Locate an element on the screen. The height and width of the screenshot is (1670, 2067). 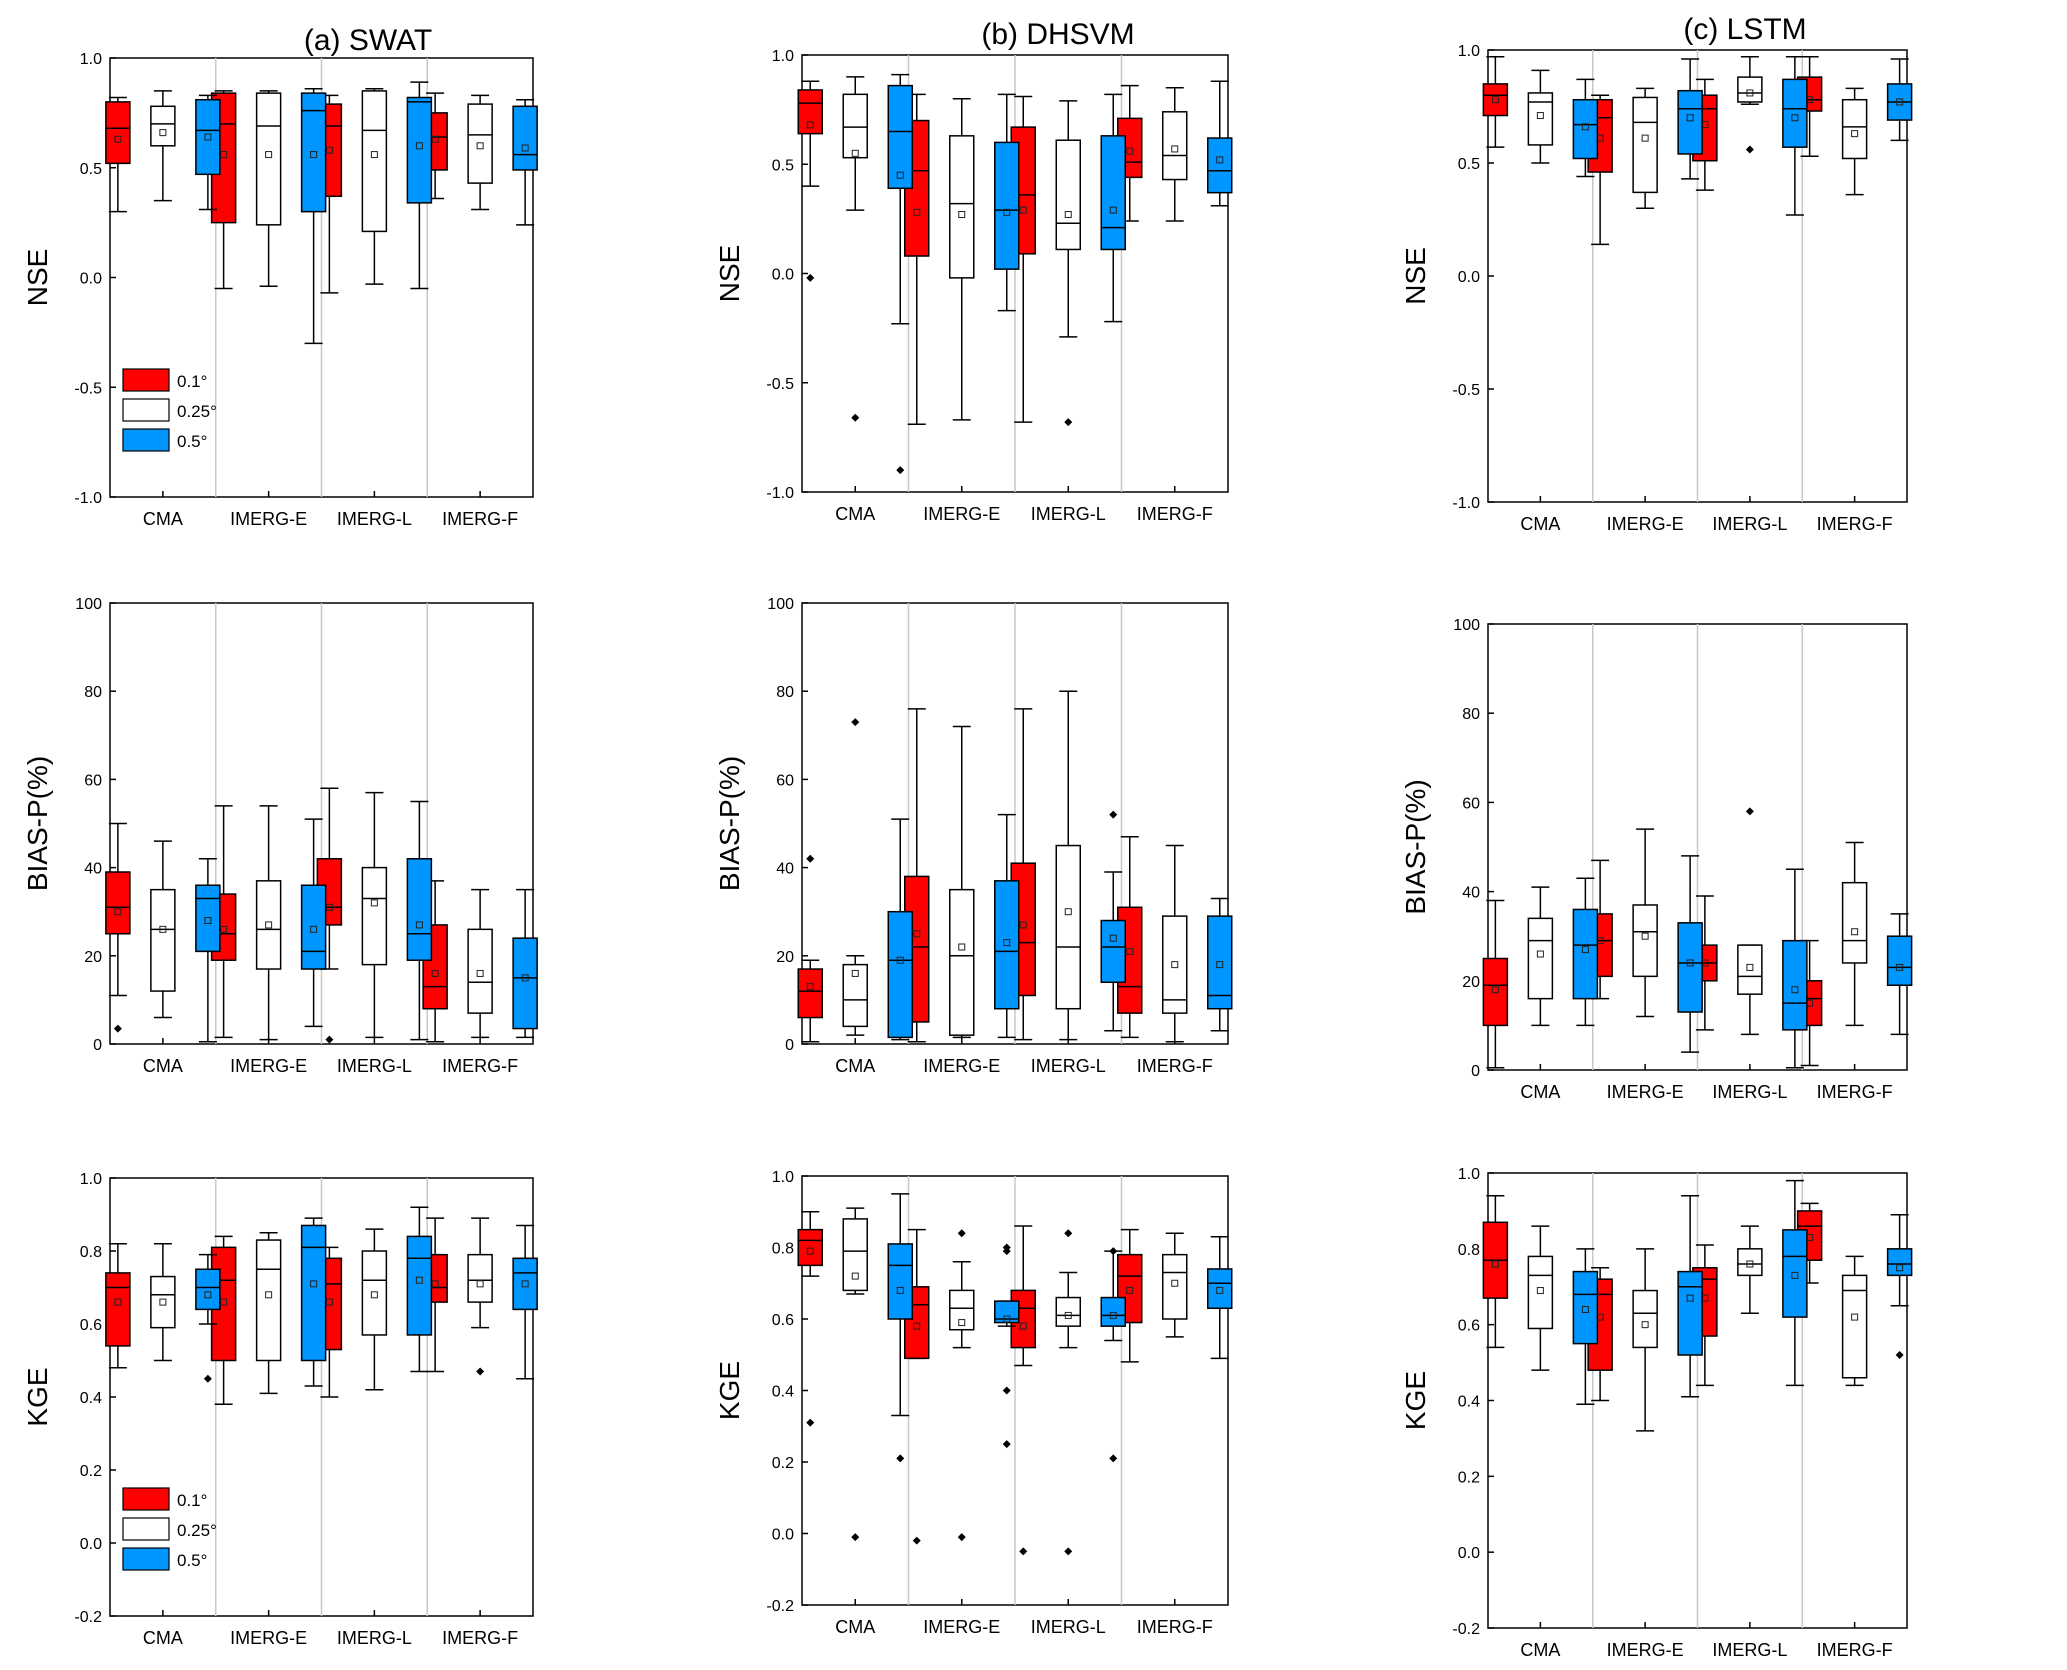
box-imerg-f-0.25deg is located at coordinates (1175, 154).